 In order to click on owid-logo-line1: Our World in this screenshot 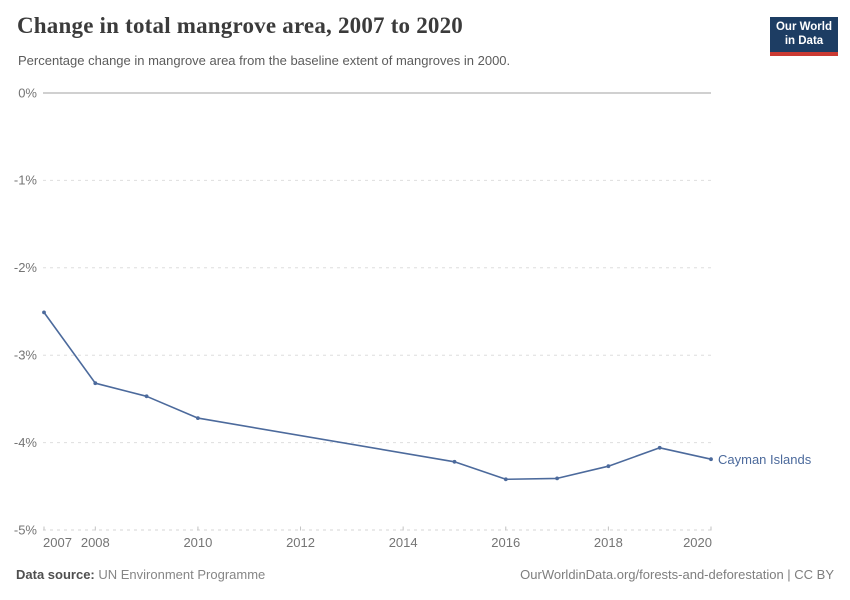, I will do `click(803, 27)`.